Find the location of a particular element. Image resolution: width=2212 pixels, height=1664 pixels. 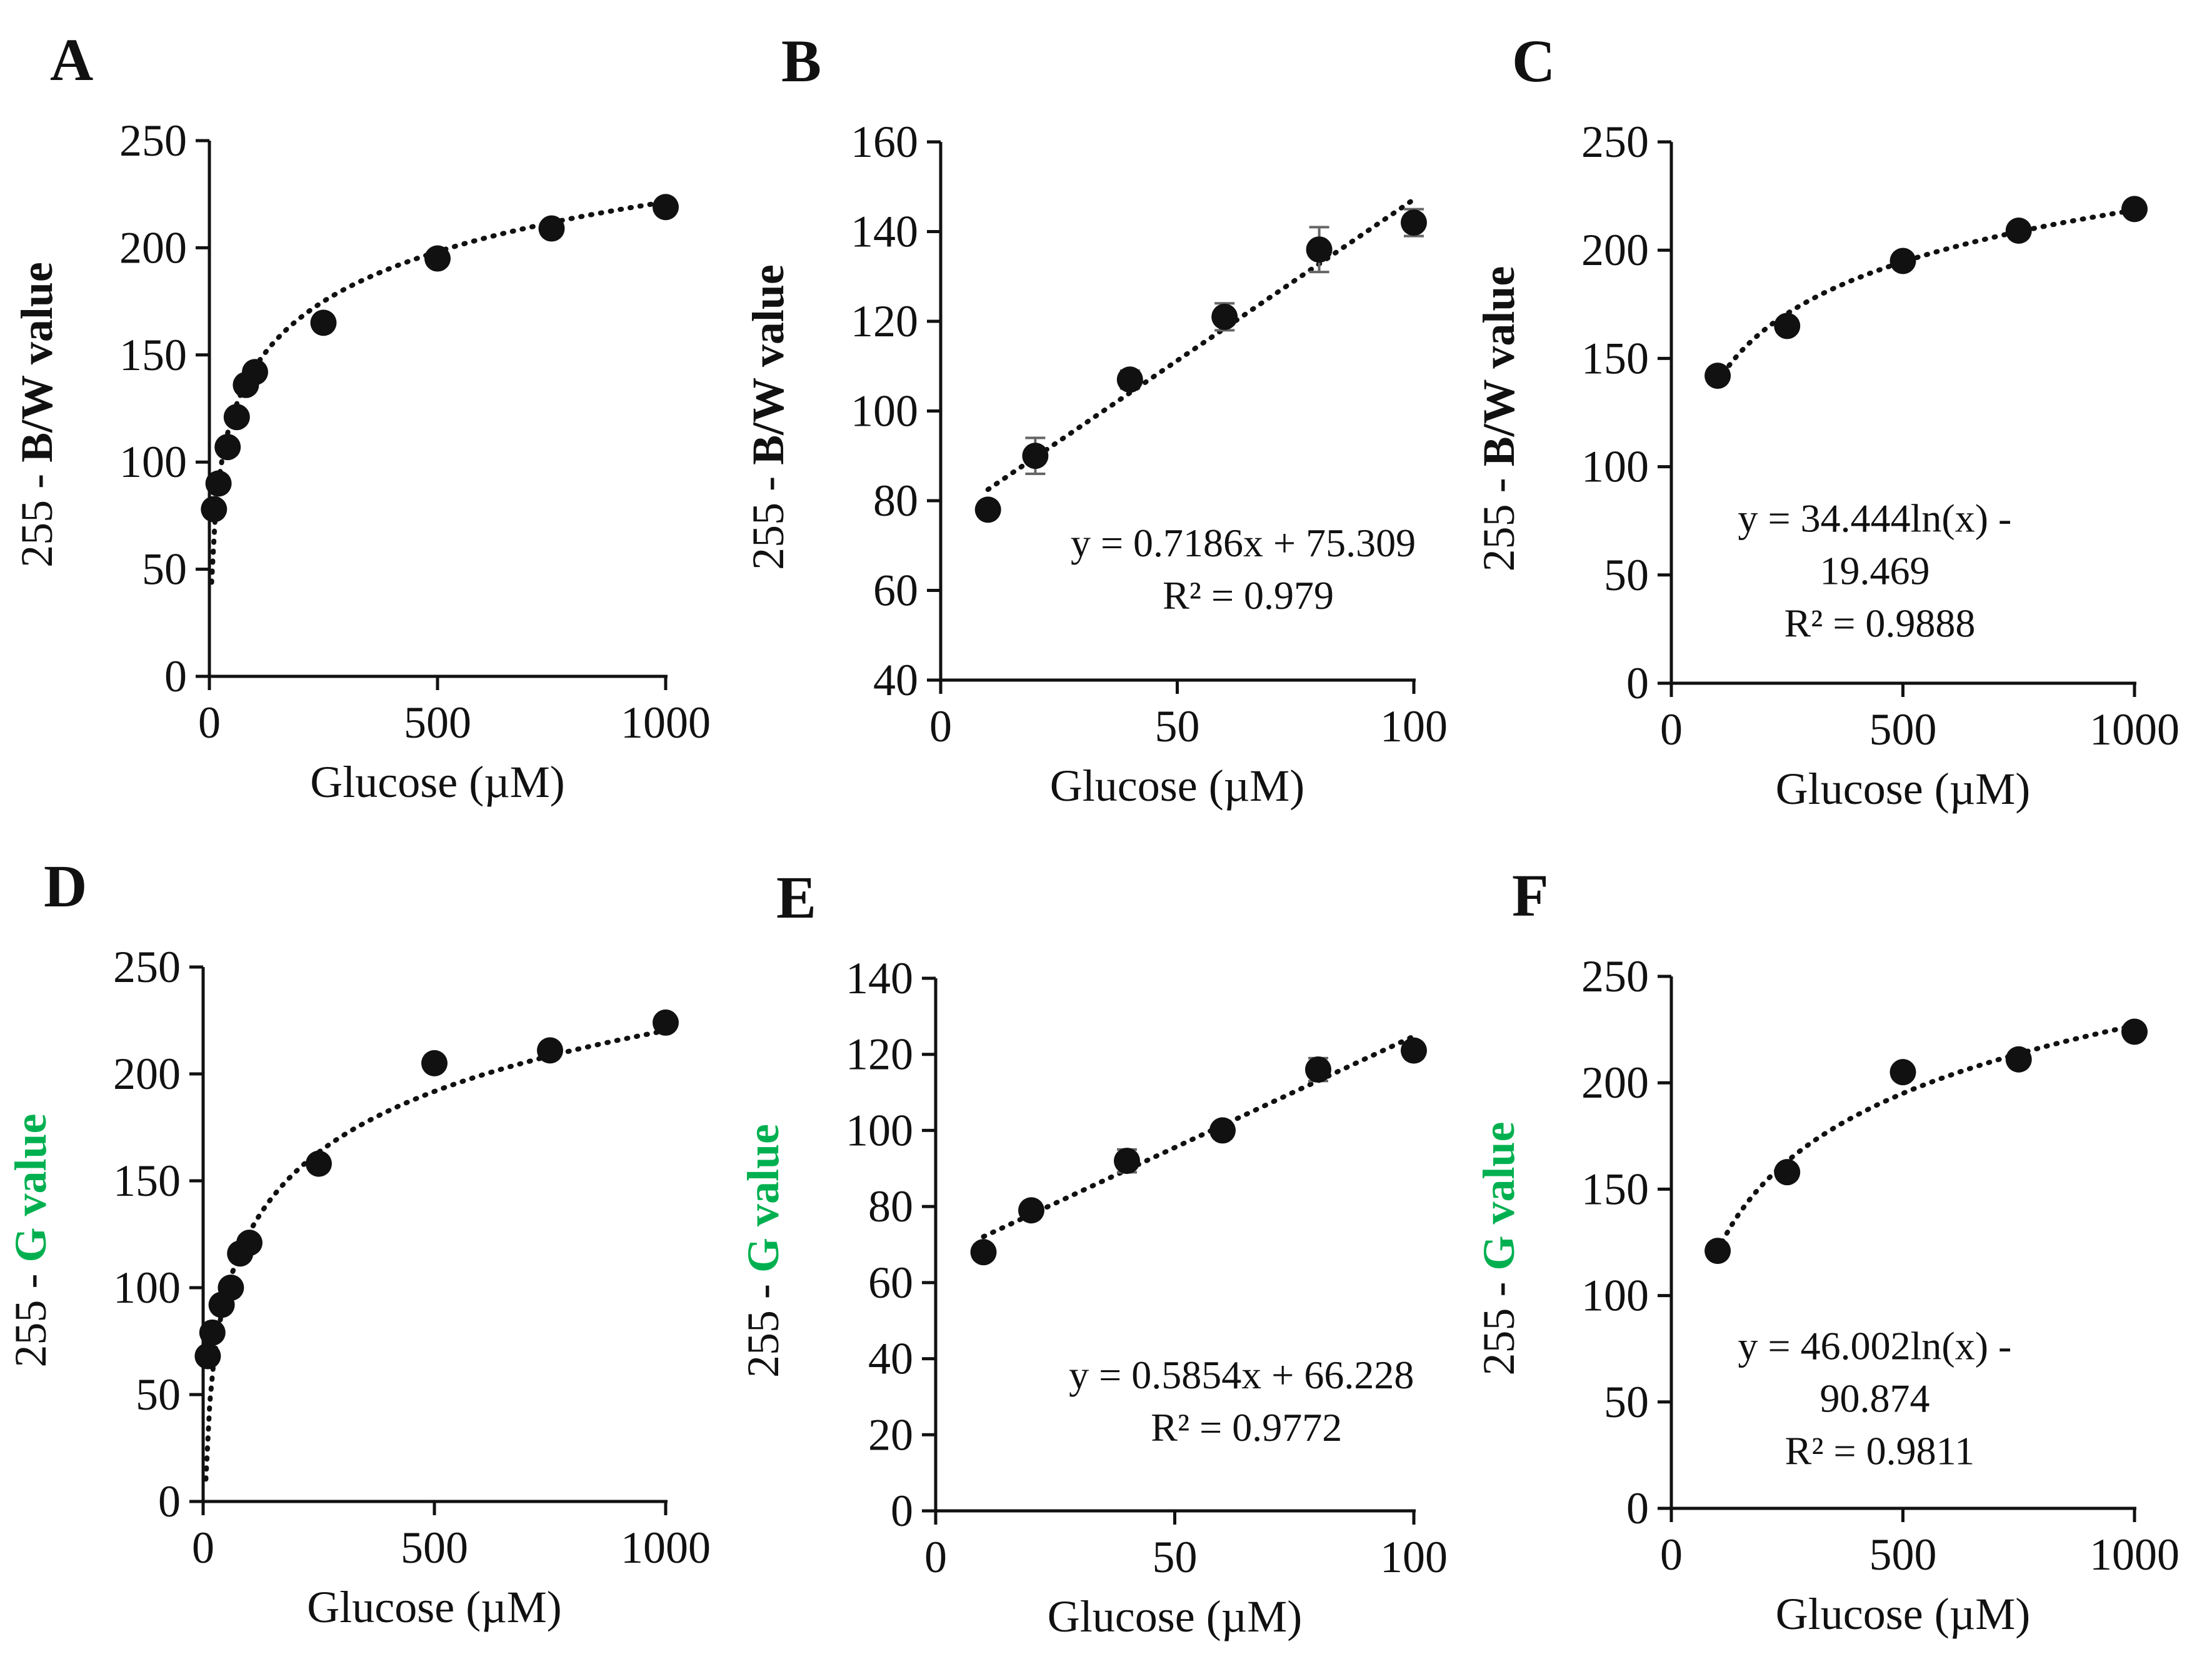

equation-line: y = 0.5854x + 66.228 is located at coordinates (1241, 1375).